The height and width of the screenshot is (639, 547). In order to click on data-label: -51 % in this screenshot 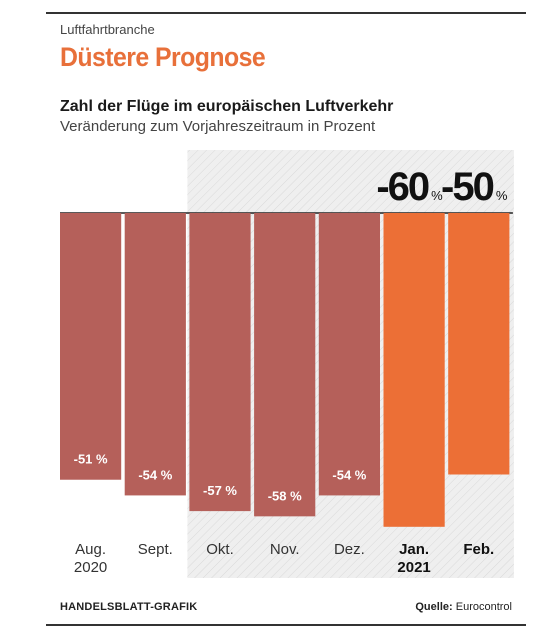, I will do `click(91, 459)`.